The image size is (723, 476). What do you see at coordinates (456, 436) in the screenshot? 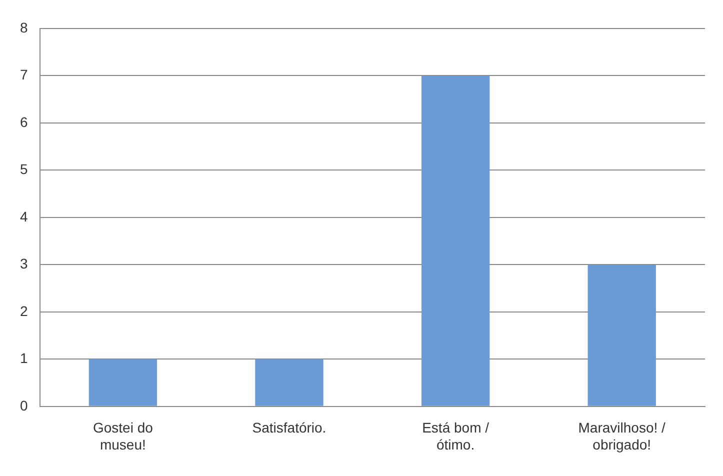
I see `x-tick-label: Está bom / ótimo.` at bounding box center [456, 436].